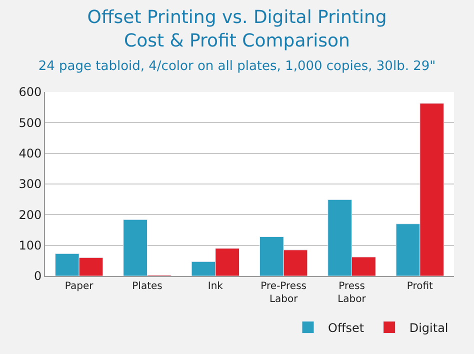 The height and width of the screenshot is (354, 474). I want to click on y-tick-label: 0, so click(38, 276).